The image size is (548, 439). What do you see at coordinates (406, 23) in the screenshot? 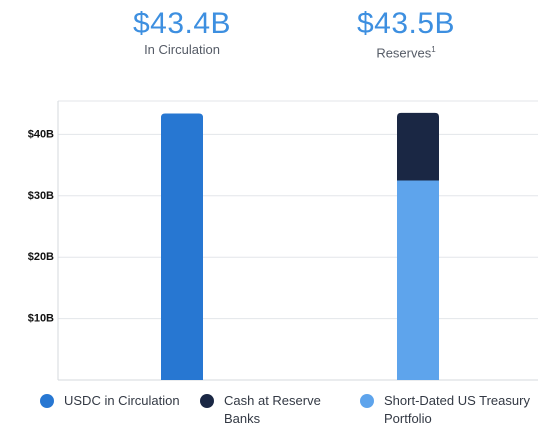
I see `reserves-value: $43.5B` at bounding box center [406, 23].